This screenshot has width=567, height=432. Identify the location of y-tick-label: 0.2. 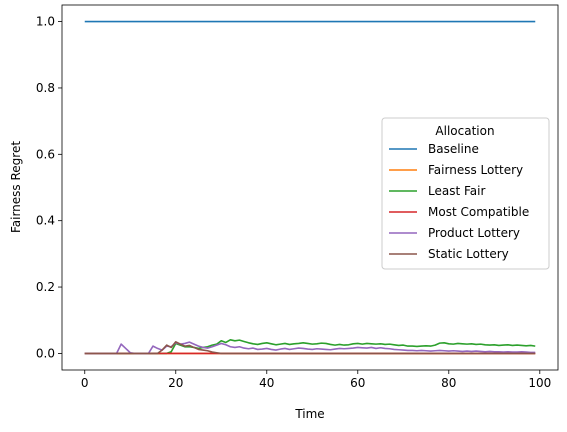
(45, 287).